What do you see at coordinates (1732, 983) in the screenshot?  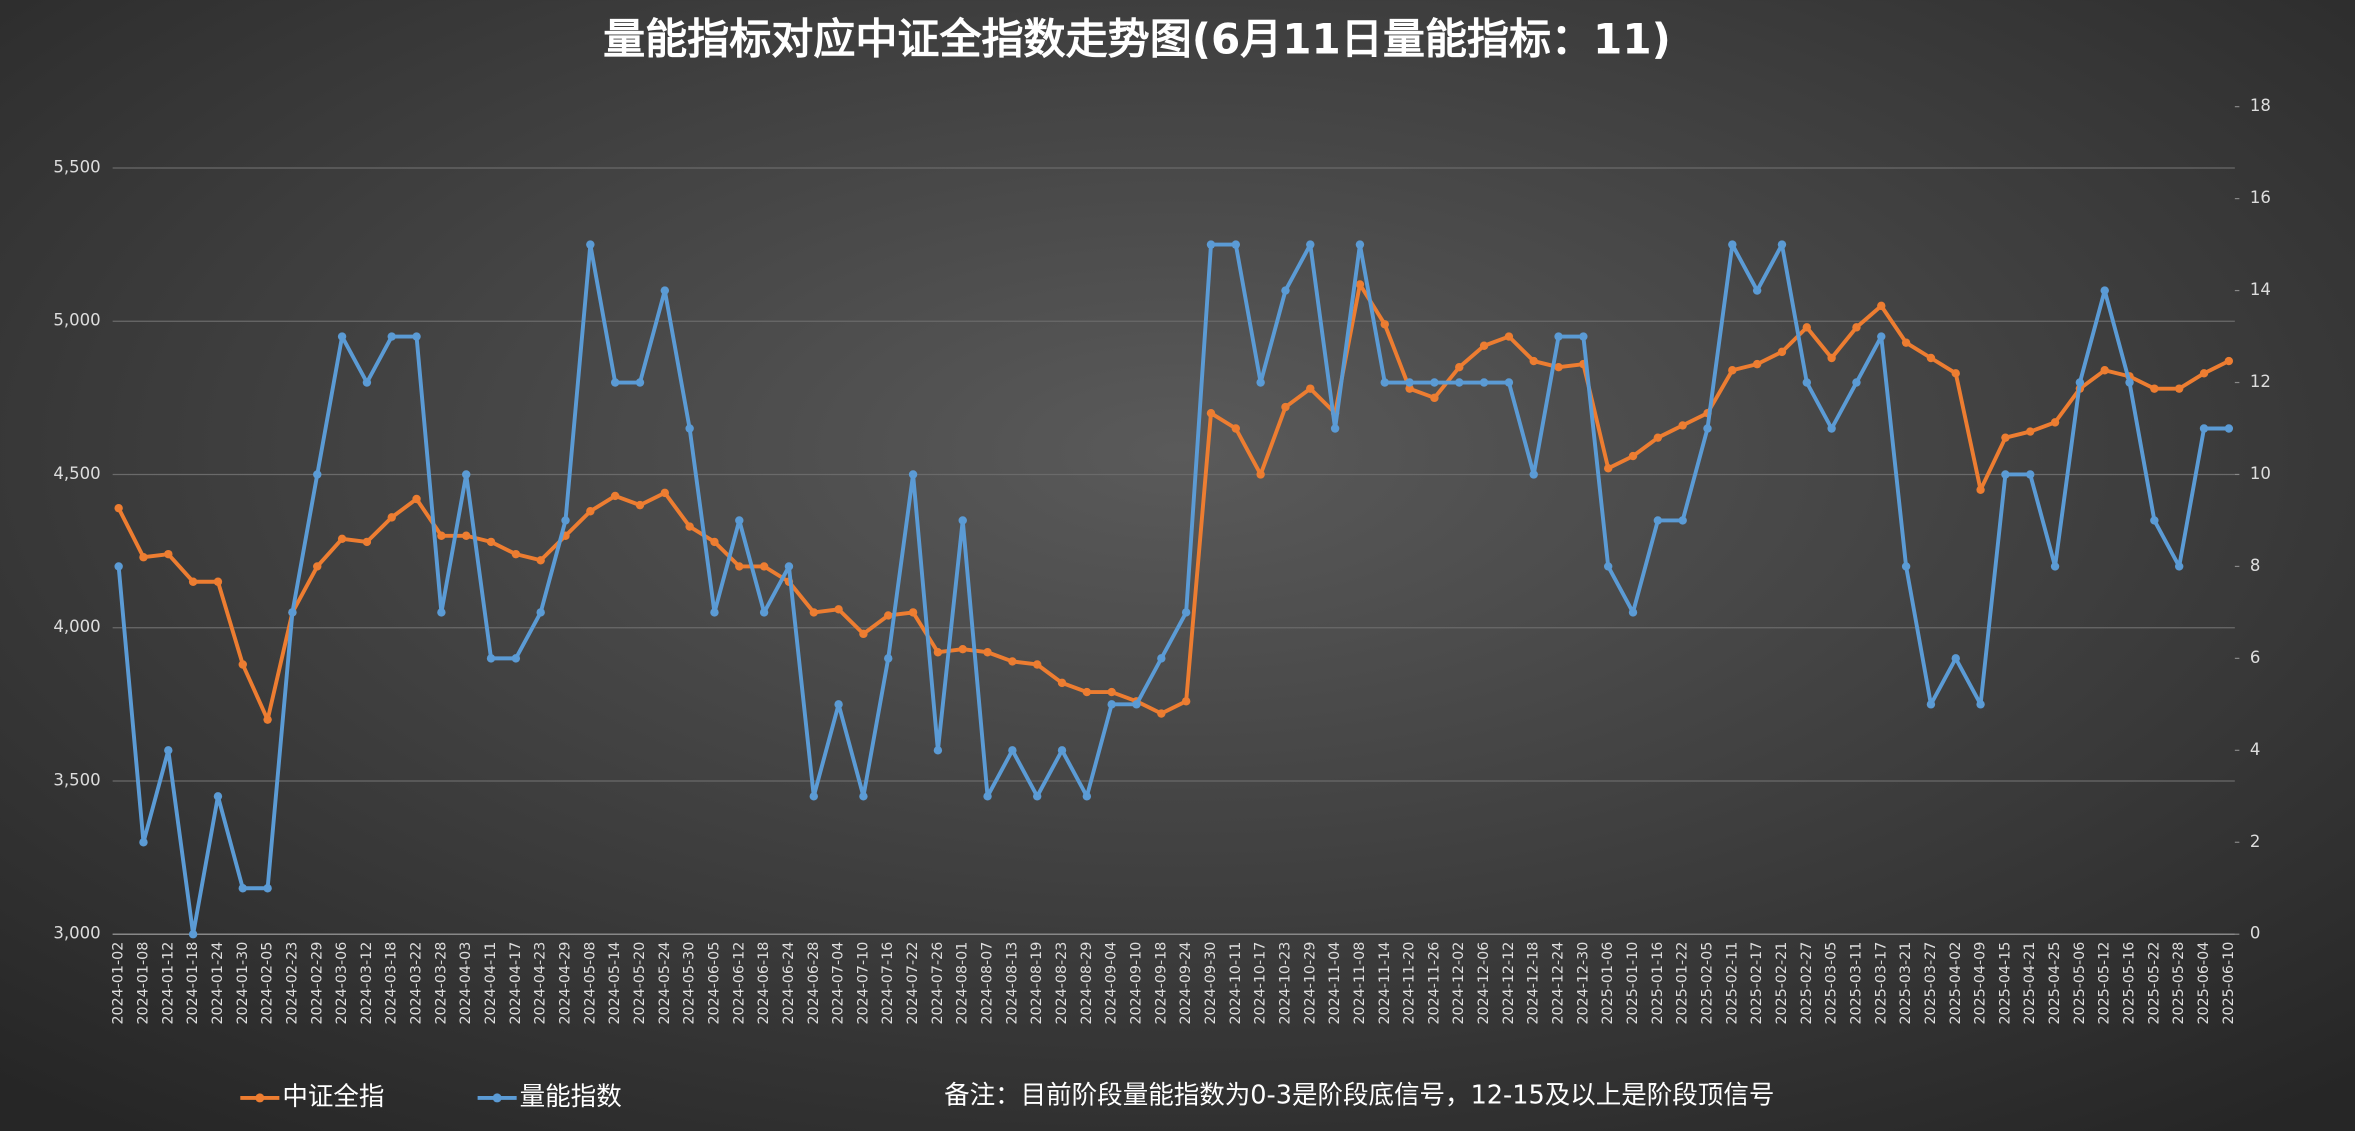 I see `x-tick-label: 2025-02-11` at bounding box center [1732, 983].